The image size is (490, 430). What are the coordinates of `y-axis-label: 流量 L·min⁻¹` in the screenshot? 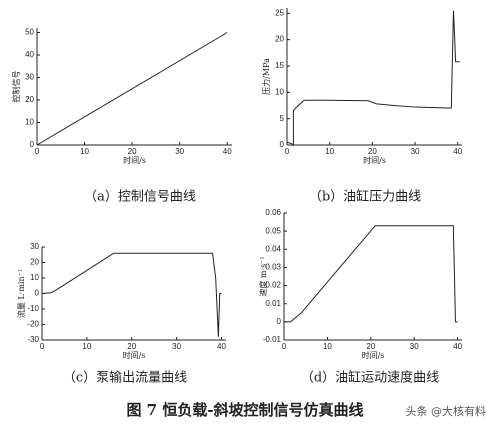 It's located at (21, 293).